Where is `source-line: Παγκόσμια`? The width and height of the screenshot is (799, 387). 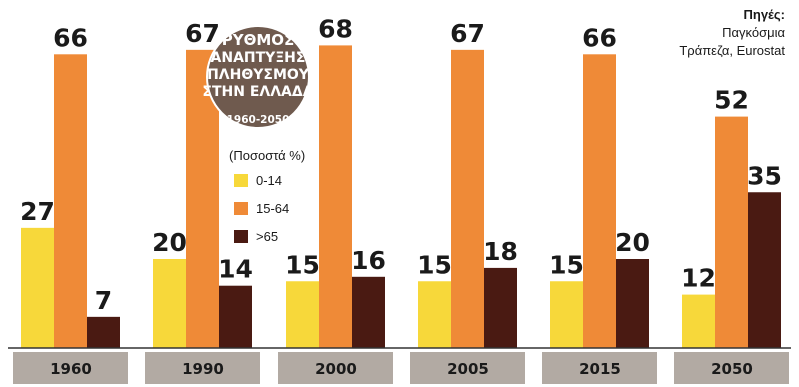 source-line: Παγκόσμια is located at coordinates (753, 32).